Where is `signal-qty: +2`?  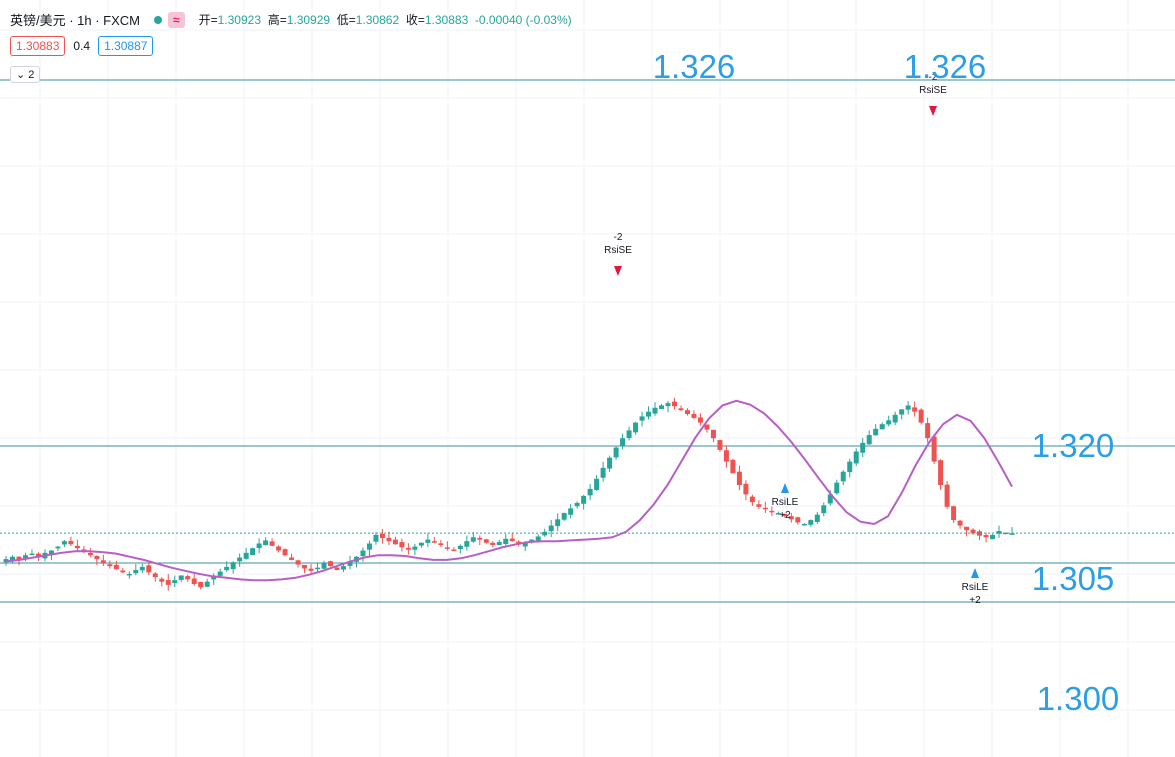 signal-qty: +2 is located at coordinates (975, 600).